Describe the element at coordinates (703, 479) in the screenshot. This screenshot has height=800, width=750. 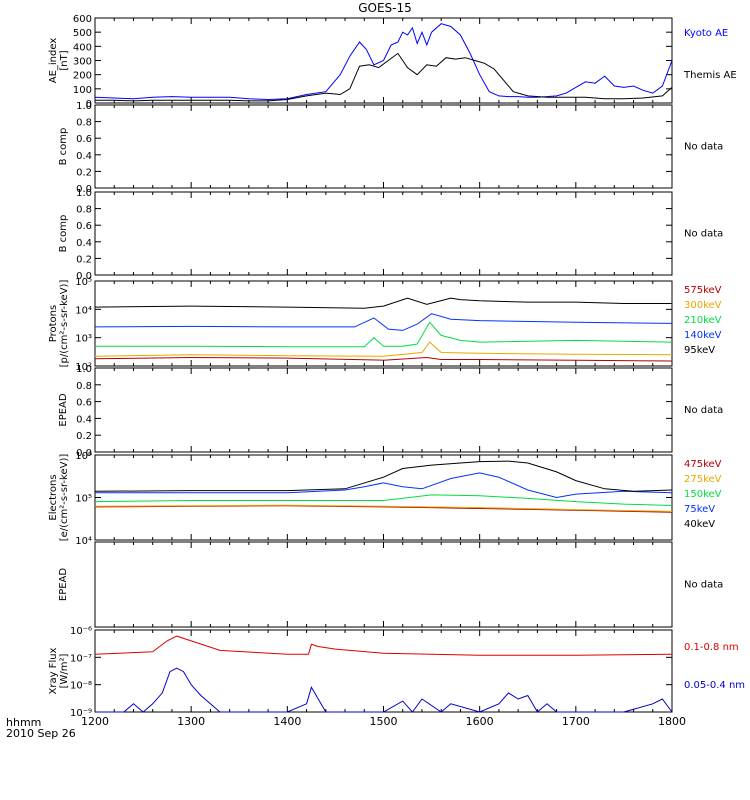
I see `legend-entry: 275keV` at that location.